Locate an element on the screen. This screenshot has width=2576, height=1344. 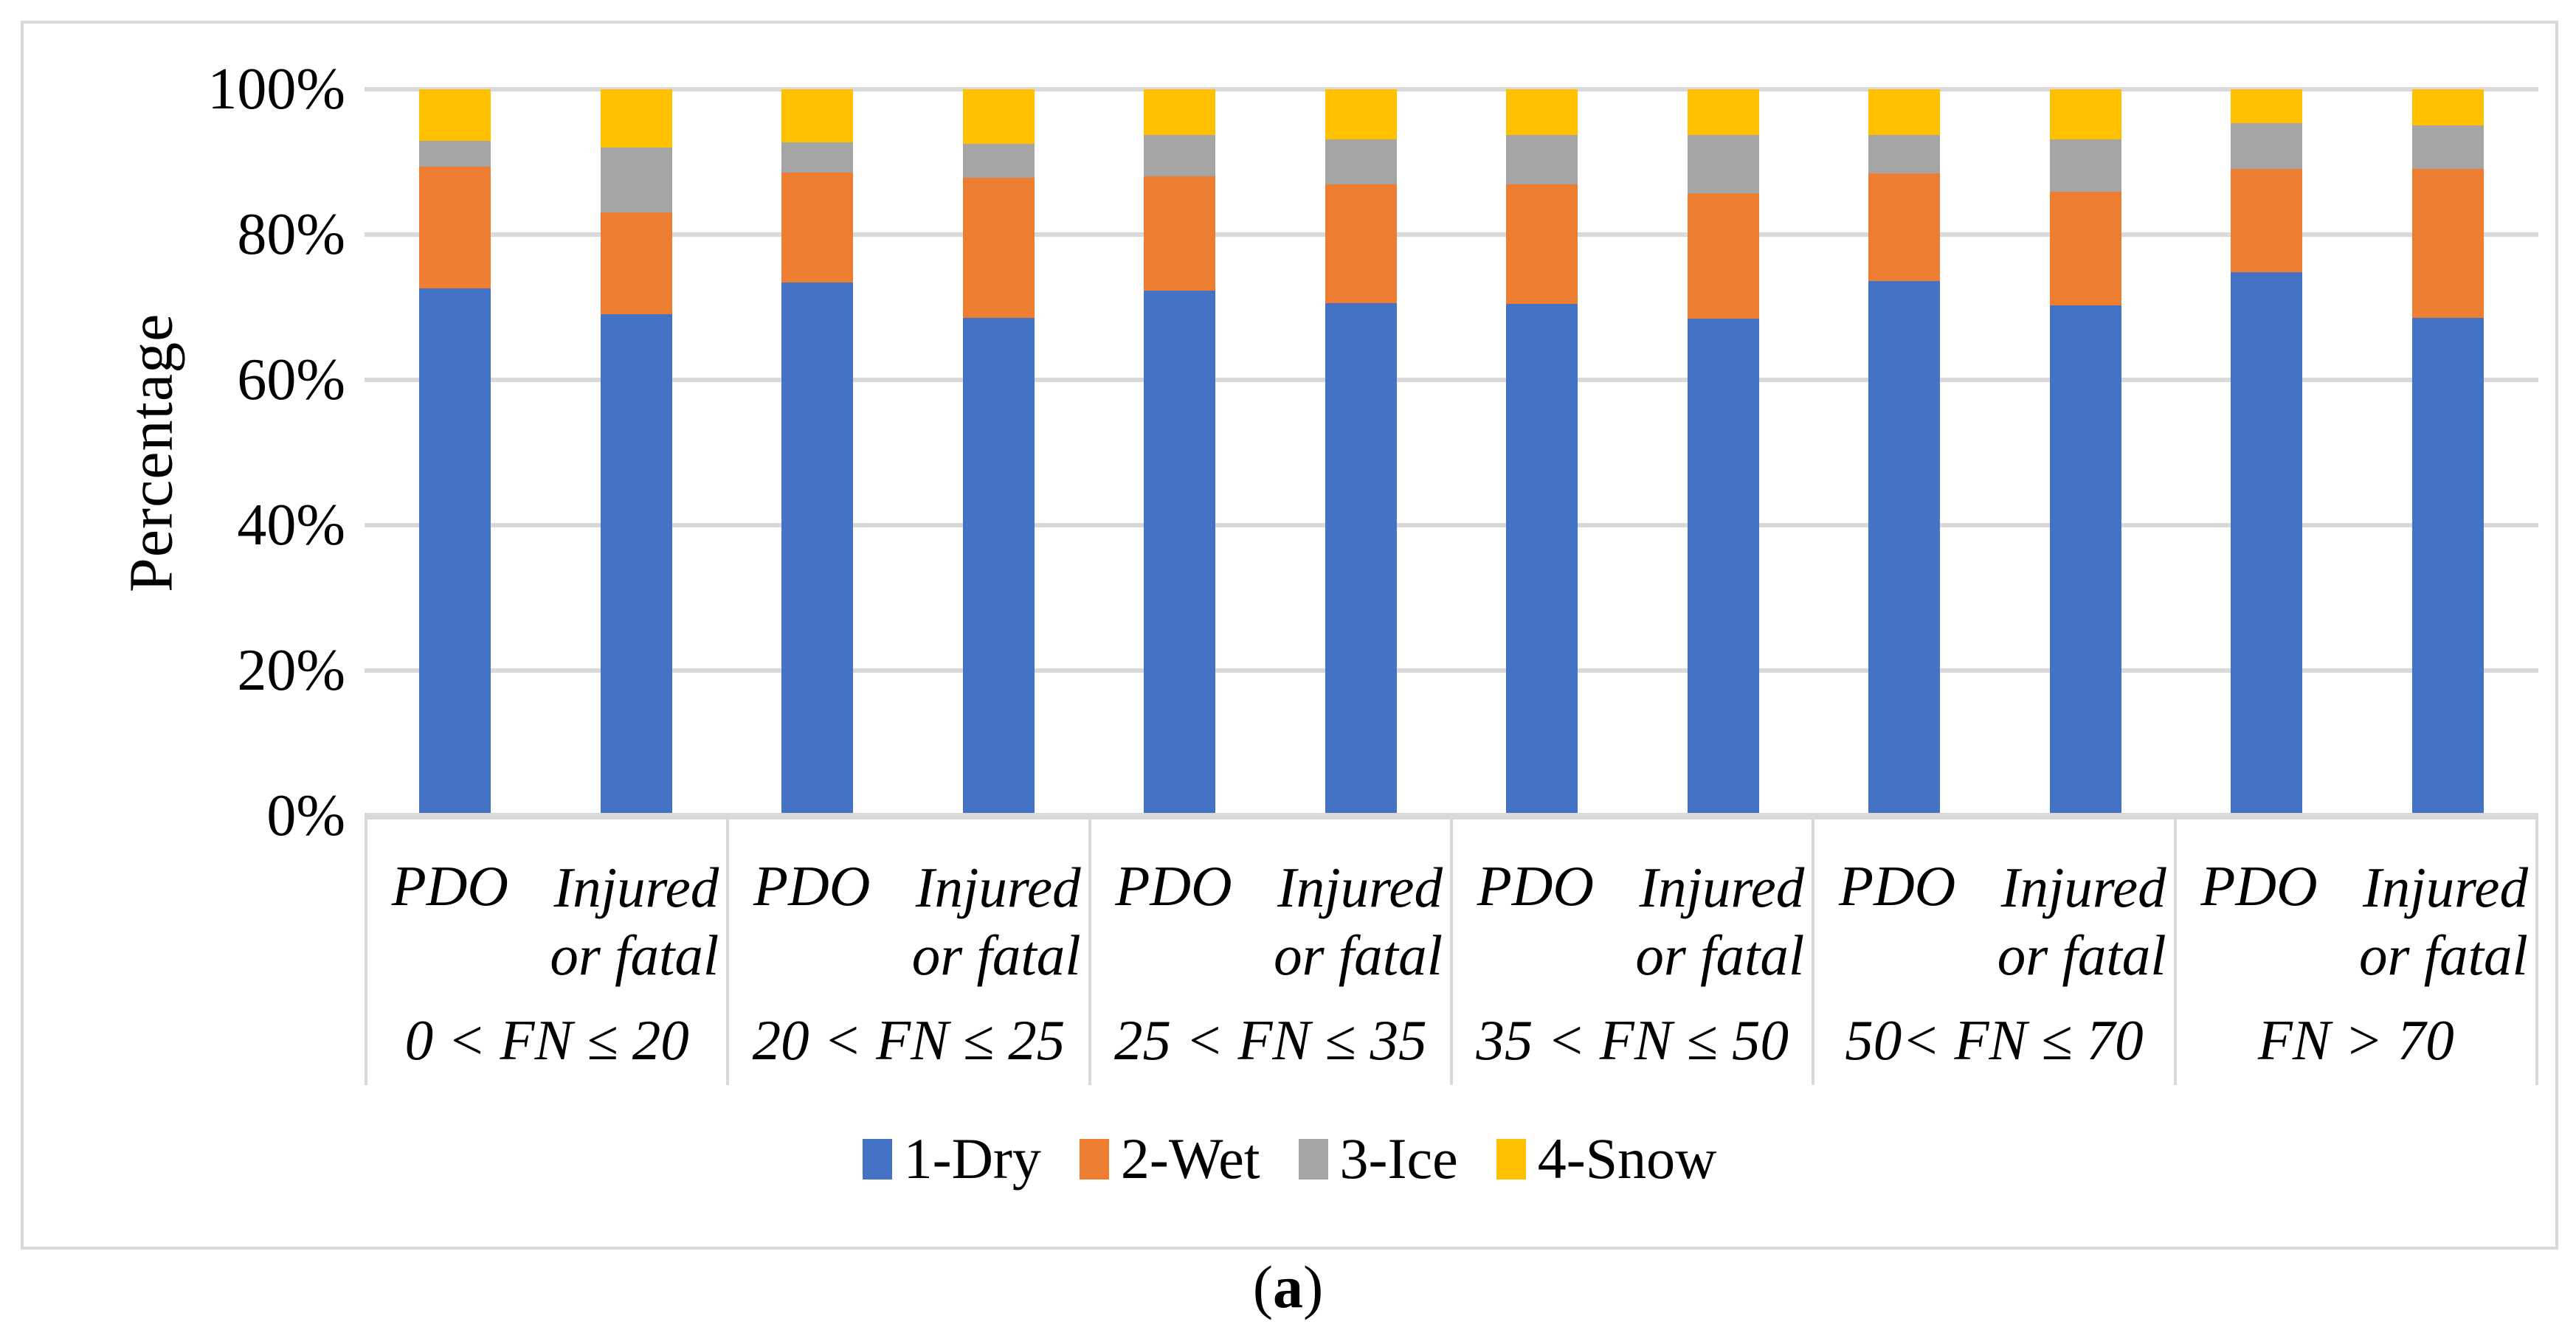
legend: 1-Dry 2-Wet 3-Ice 4-Snow is located at coordinates (1289, 1159).